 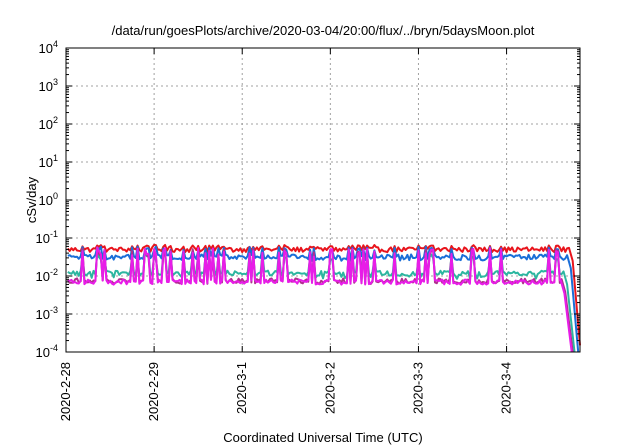 What do you see at coordinates (417, 388) in the screenshot?
I see `x-tick-label: 2020-3-3` at bounding box center [417, 388].